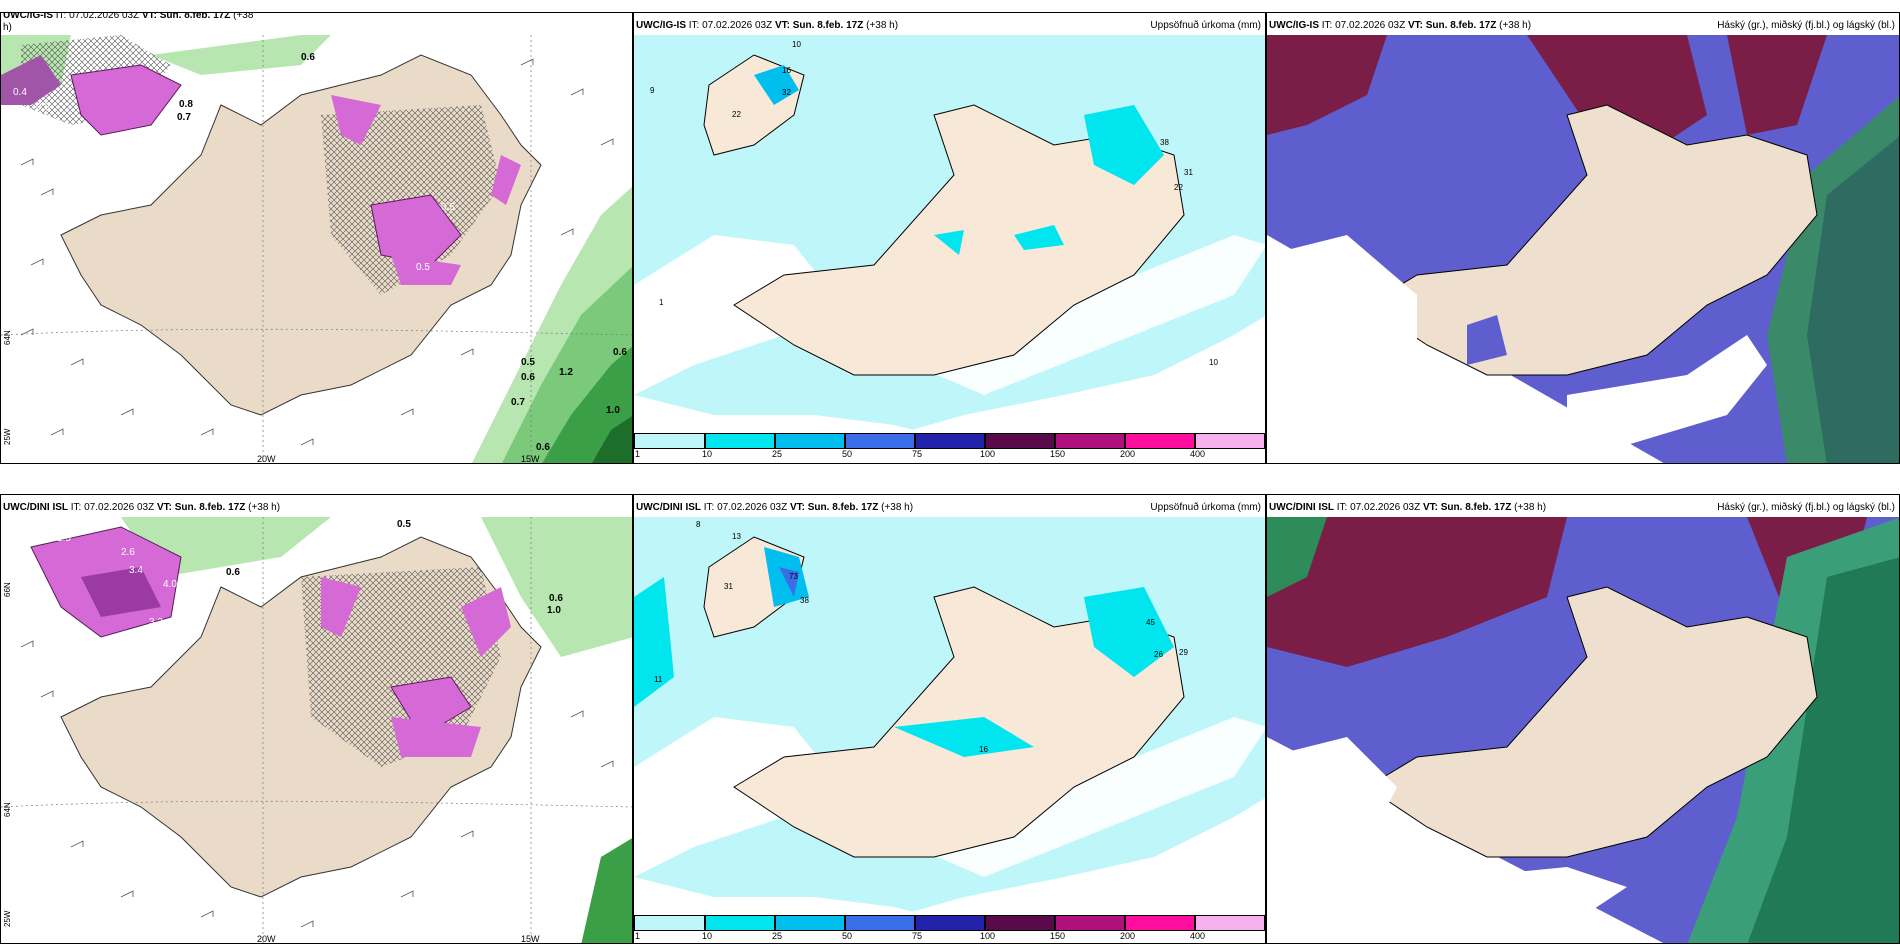 This screenshot has width=1900, height=950. I want to click on map-value: 0.4, so click(20, 92).